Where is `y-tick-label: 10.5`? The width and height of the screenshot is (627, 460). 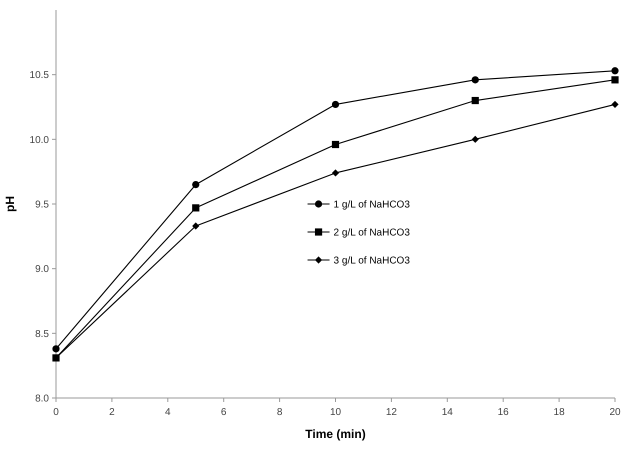
y-tick-label: 10.5 is located at coordinates (40, 76).